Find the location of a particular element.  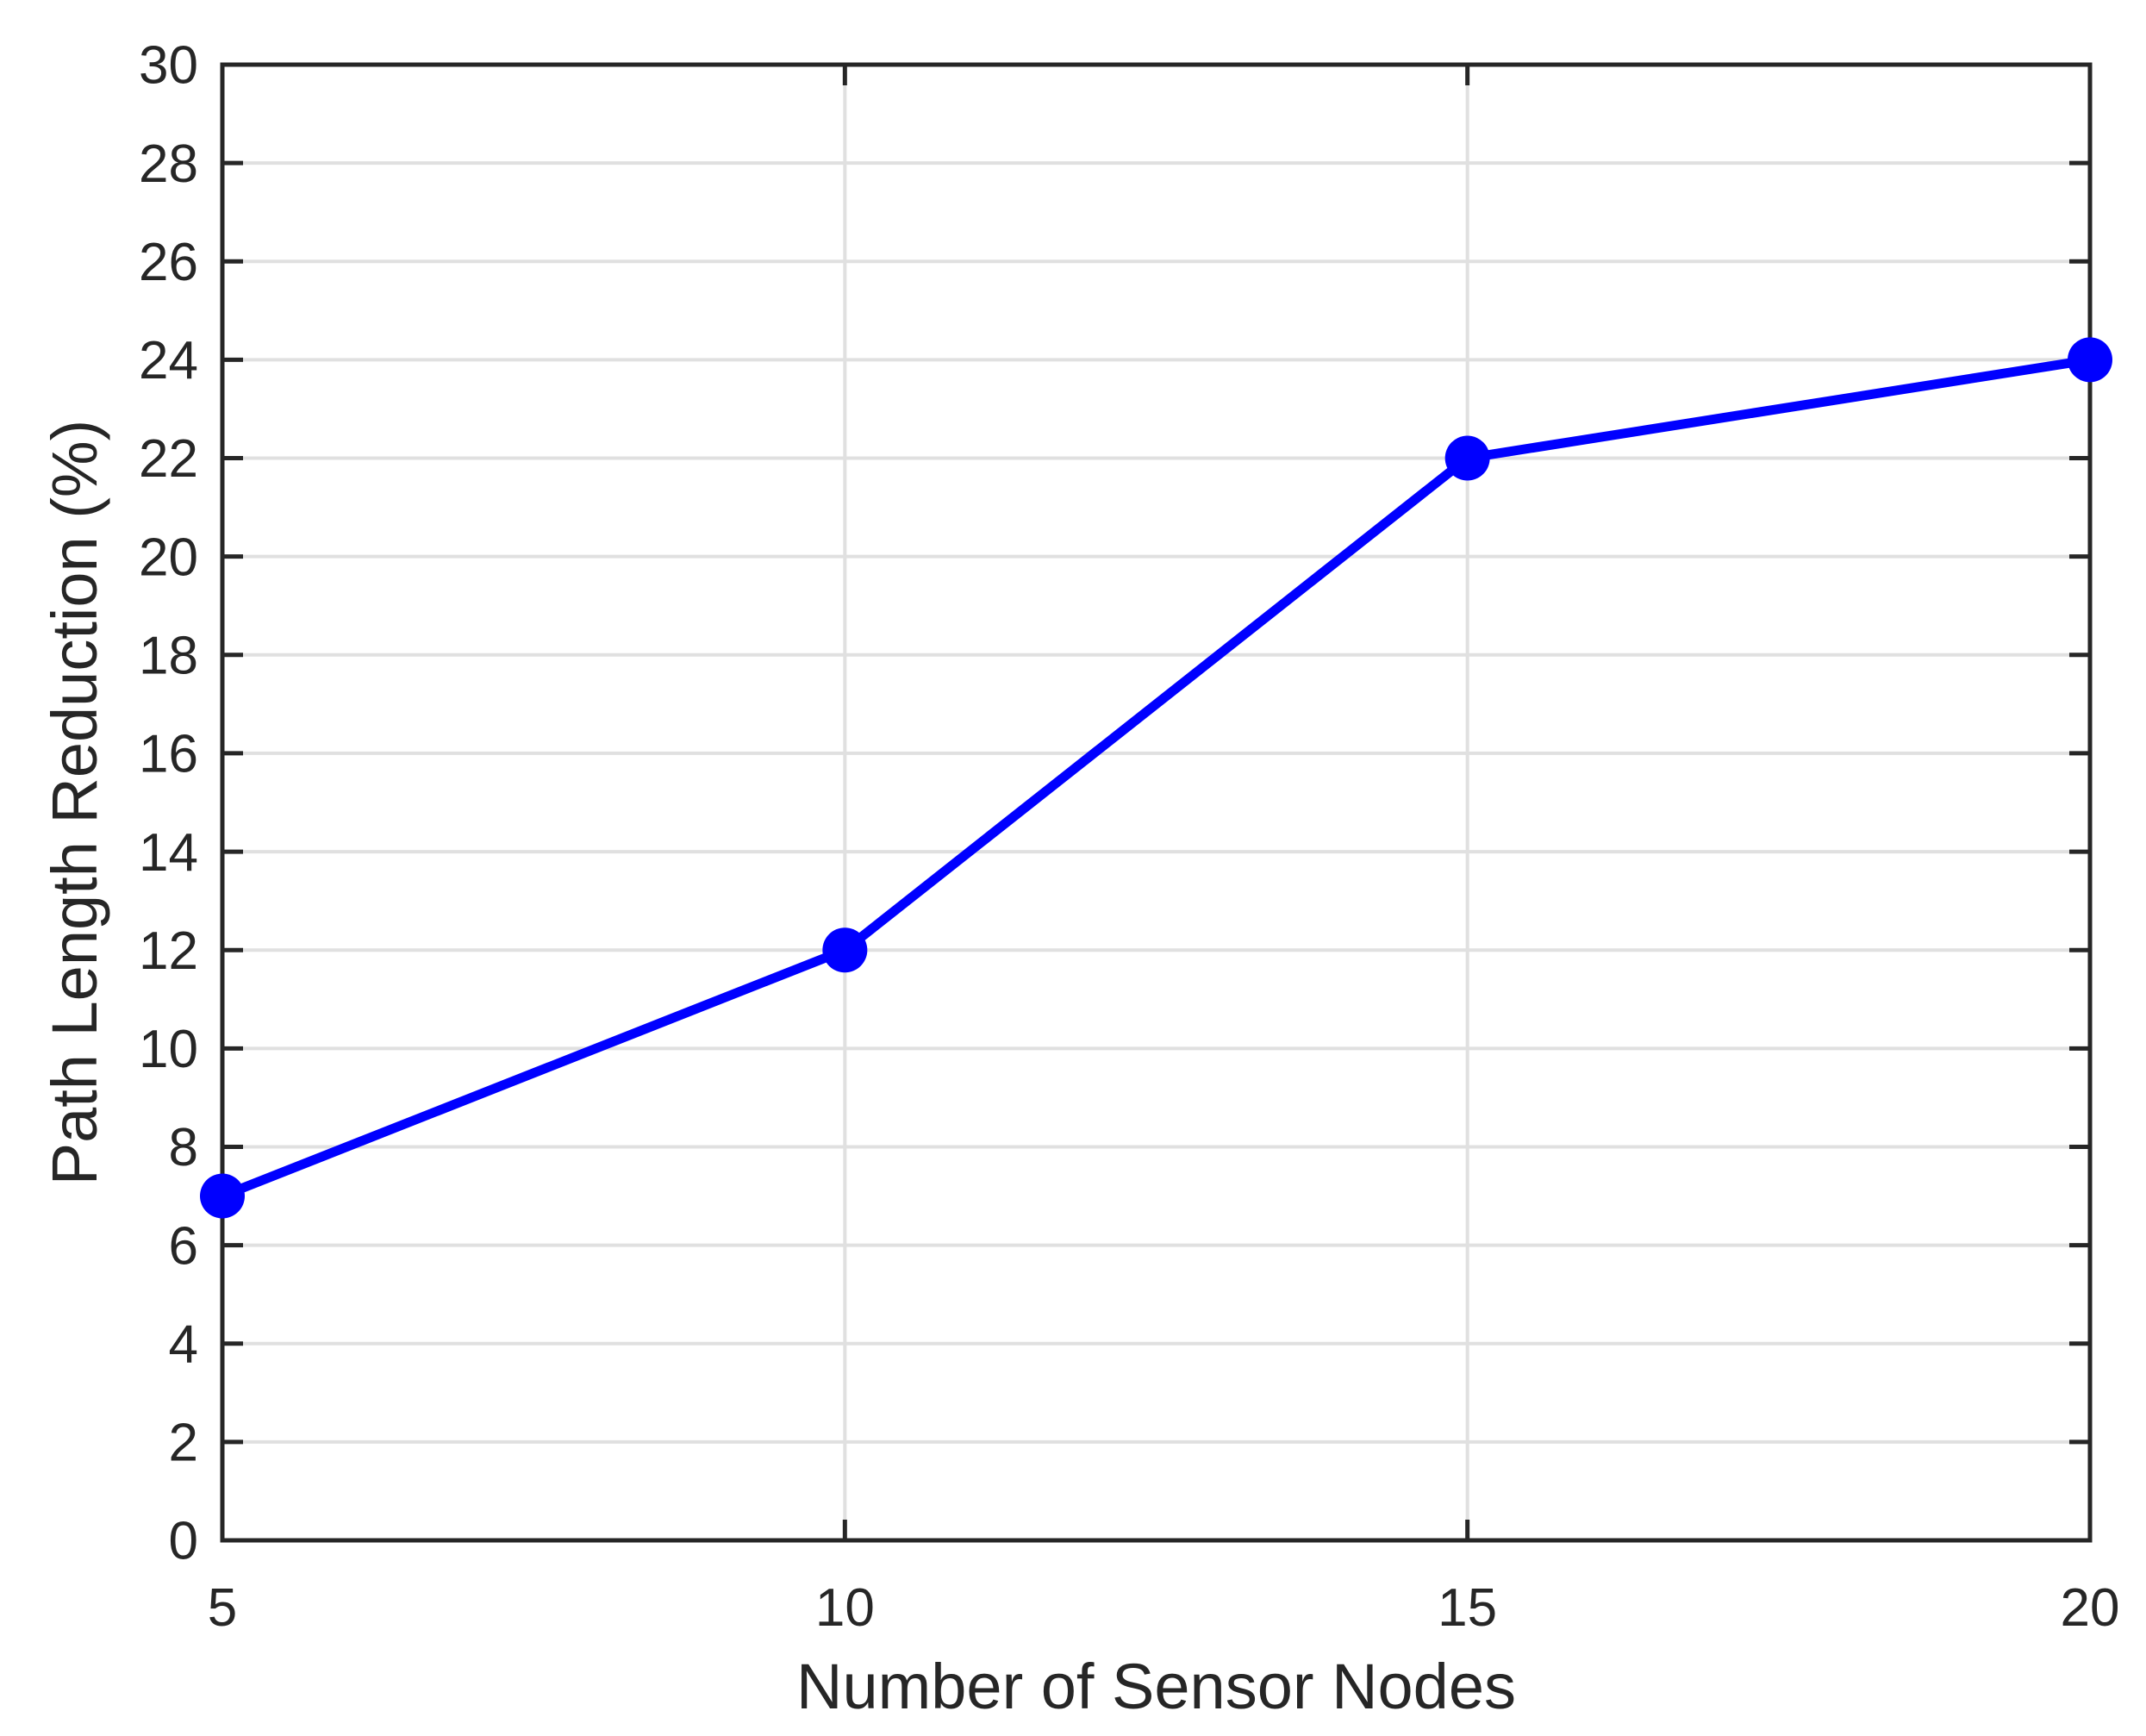

y-tick-label: 6 is located at coordinates (183, 1246).